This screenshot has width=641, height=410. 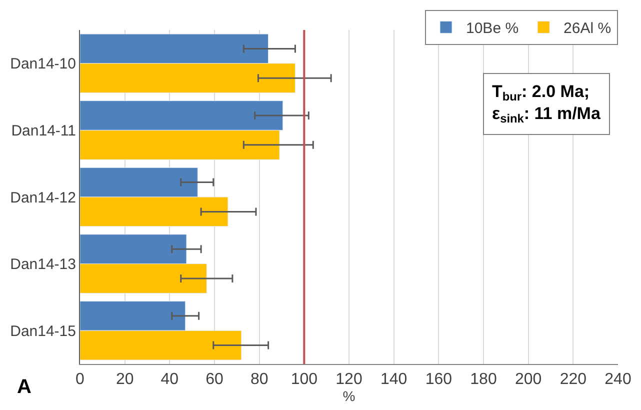 What do you see at coordinates (43, 131) in the screenshot?
I see `y-tick-label: Dan14-11` at bounding box center [43, 131].